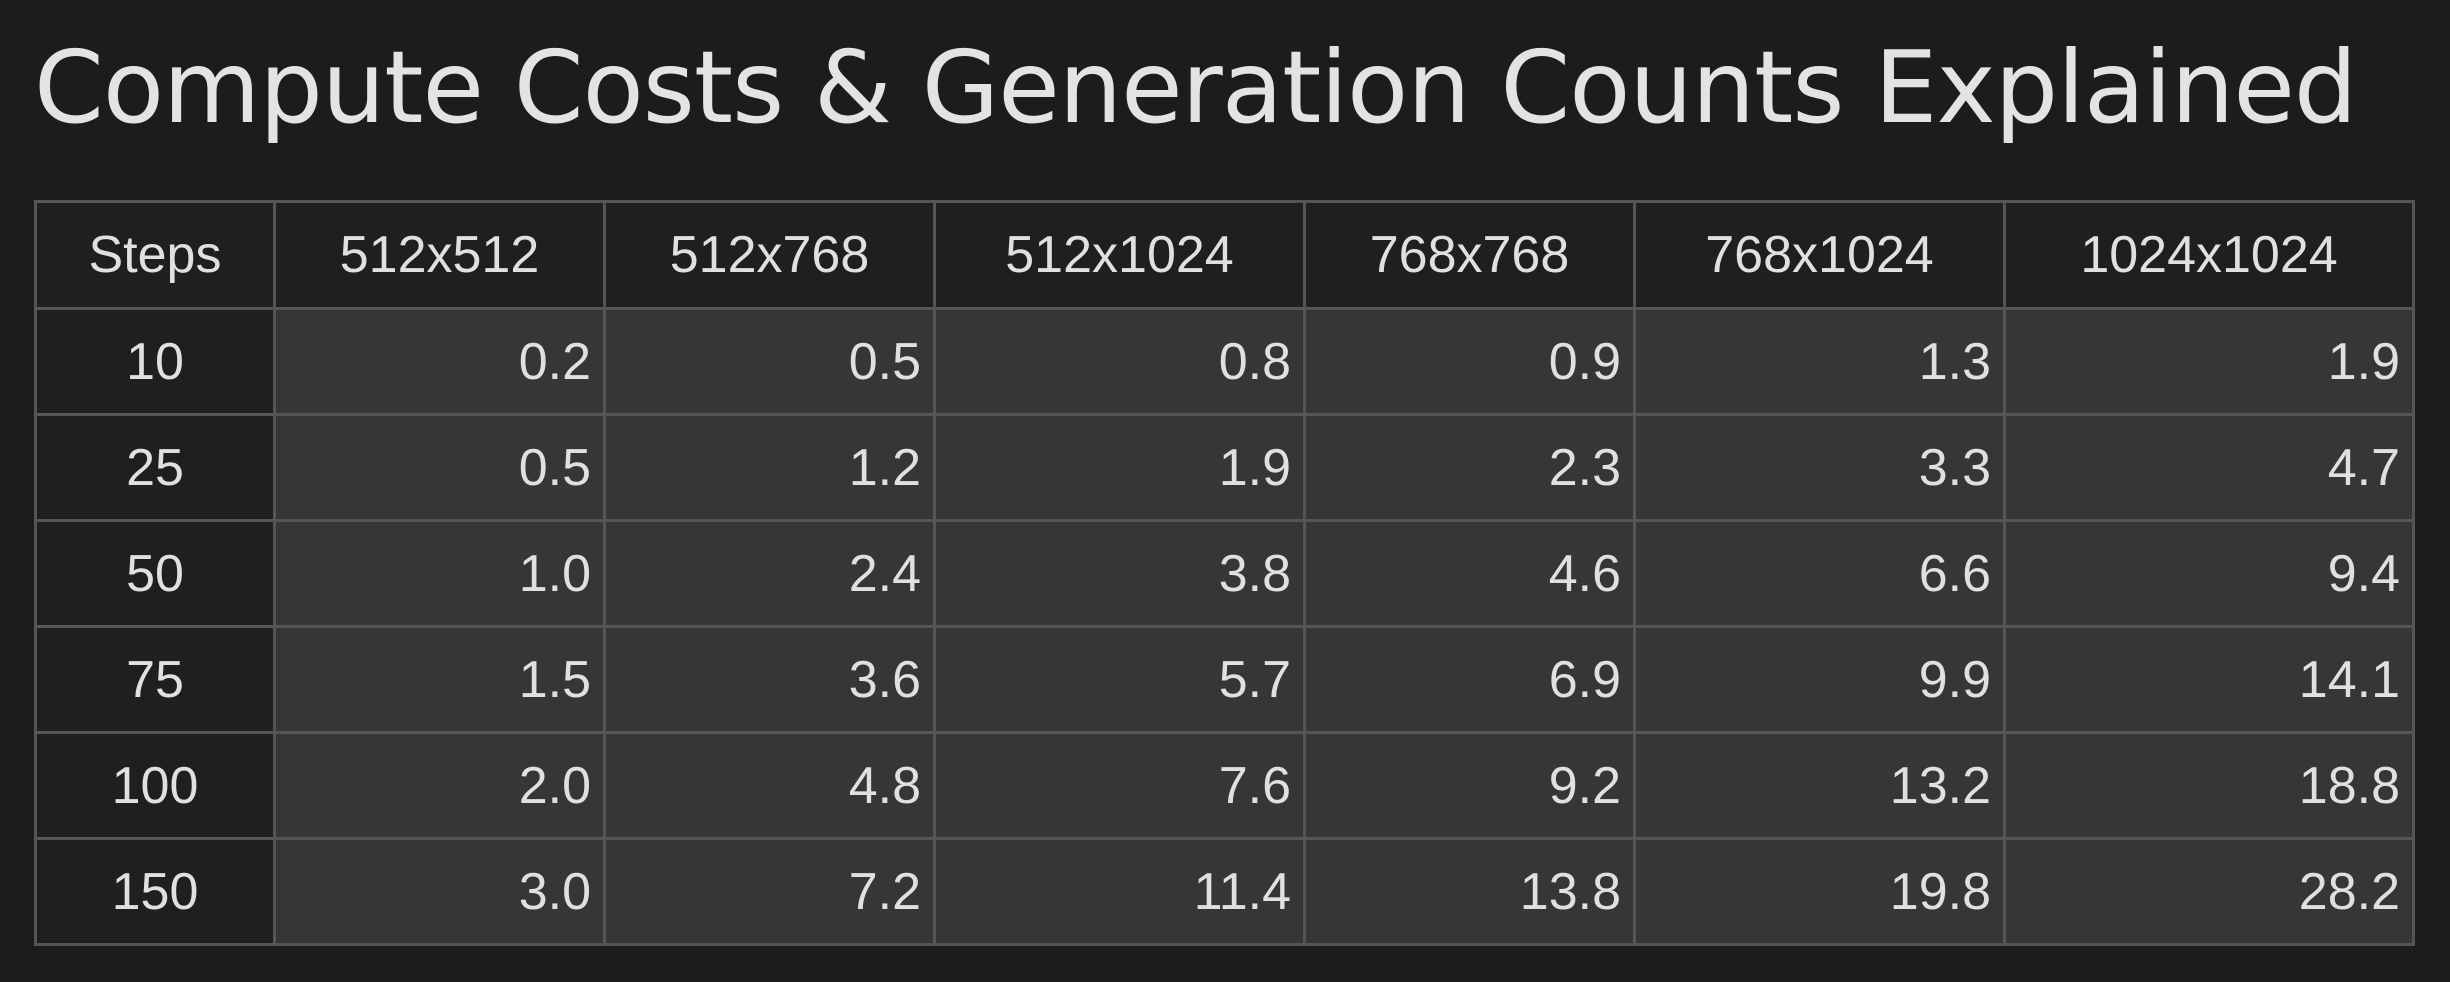 Image resolution: width=2450 pixels, height=982 pixels. Describe the element at coordinates (2209, 679) in the screenshot. I see `cost-cell: 14.1` at that location.